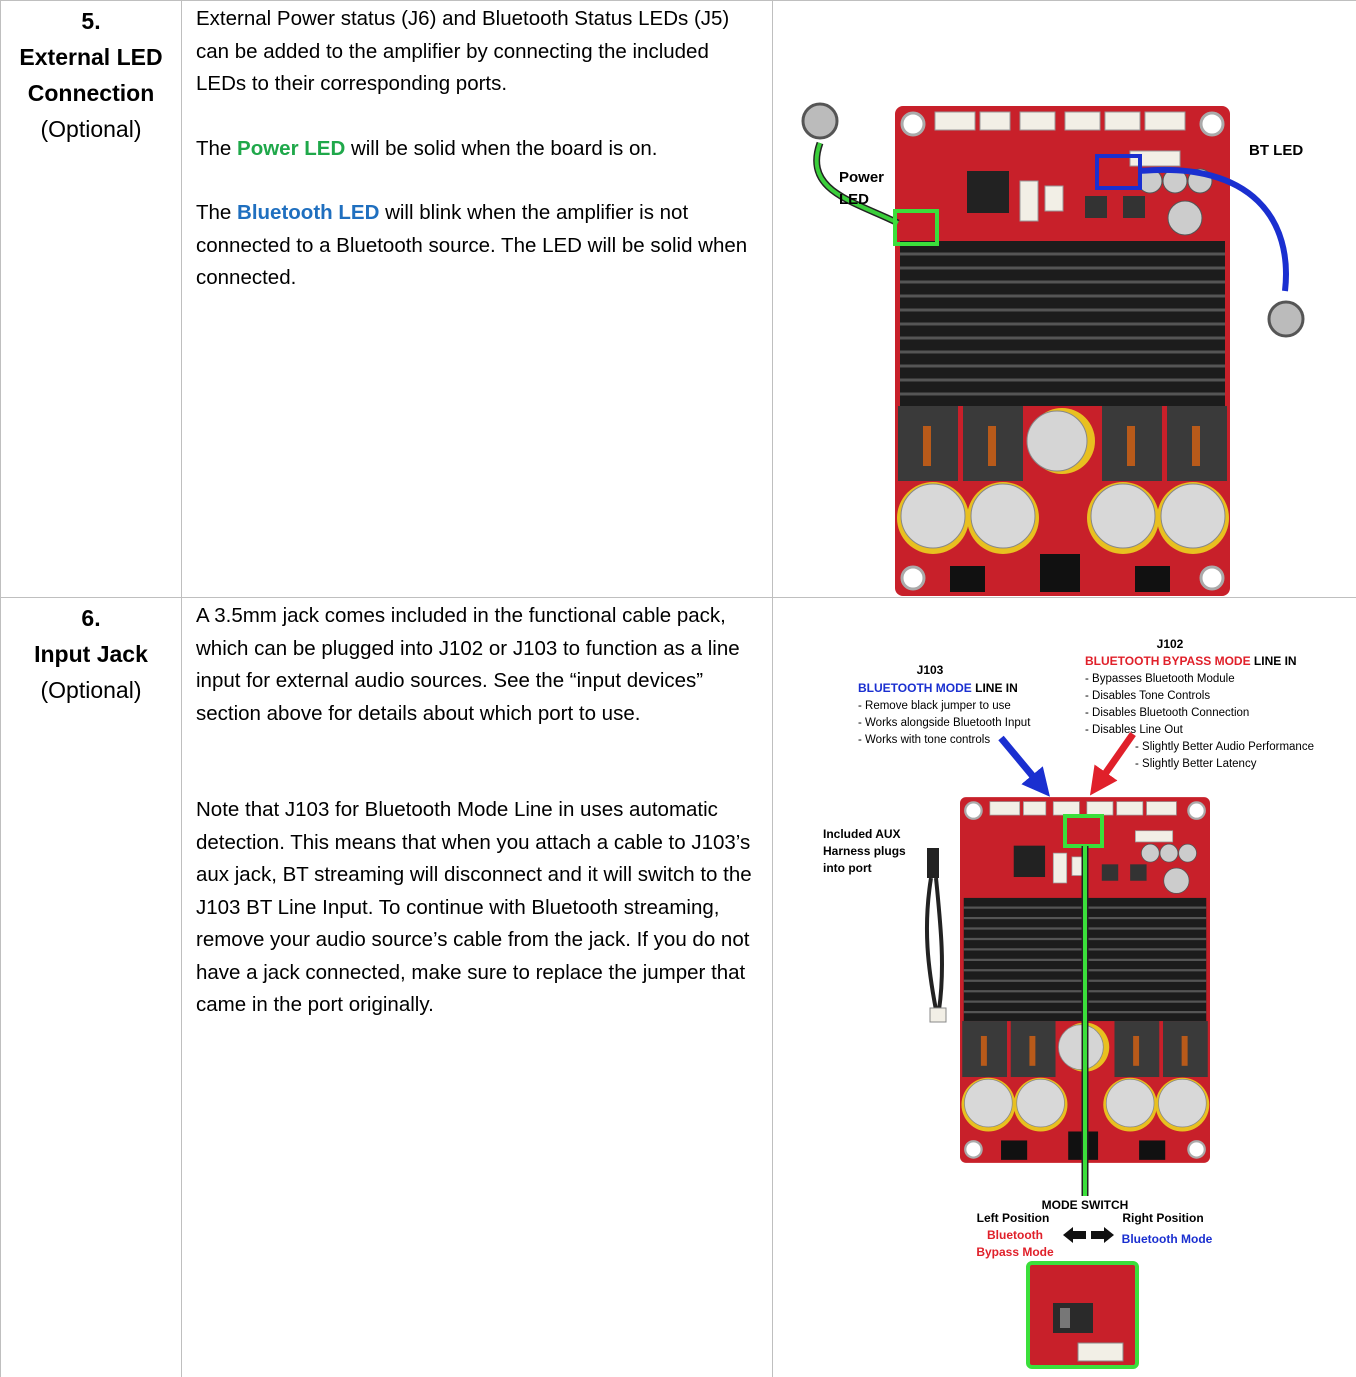 The image size is (1356, 1377). Describe the element at coordinates (915, 688) in the screenshot. I see `text-run: BLUETOOTH MODE` at that location.